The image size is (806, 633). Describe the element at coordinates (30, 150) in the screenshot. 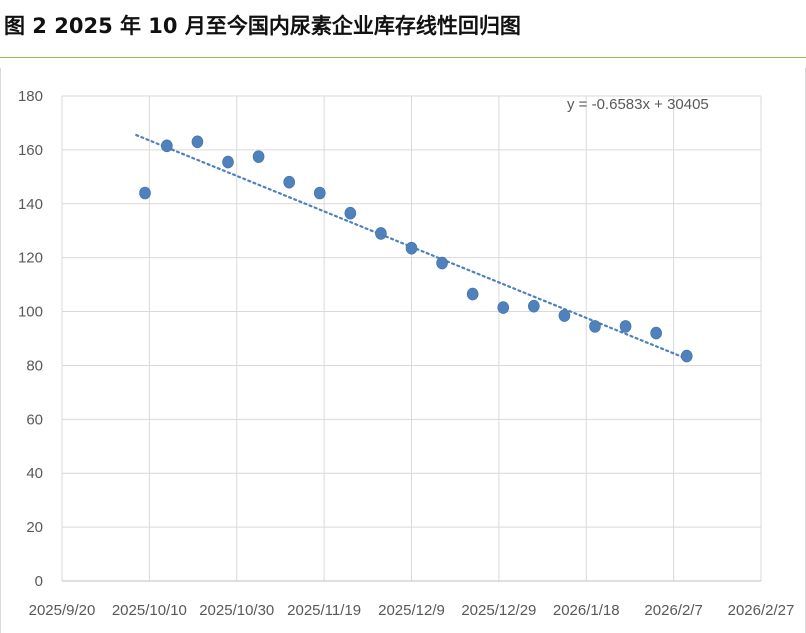

I see `y-tick-label: 160` at that location.